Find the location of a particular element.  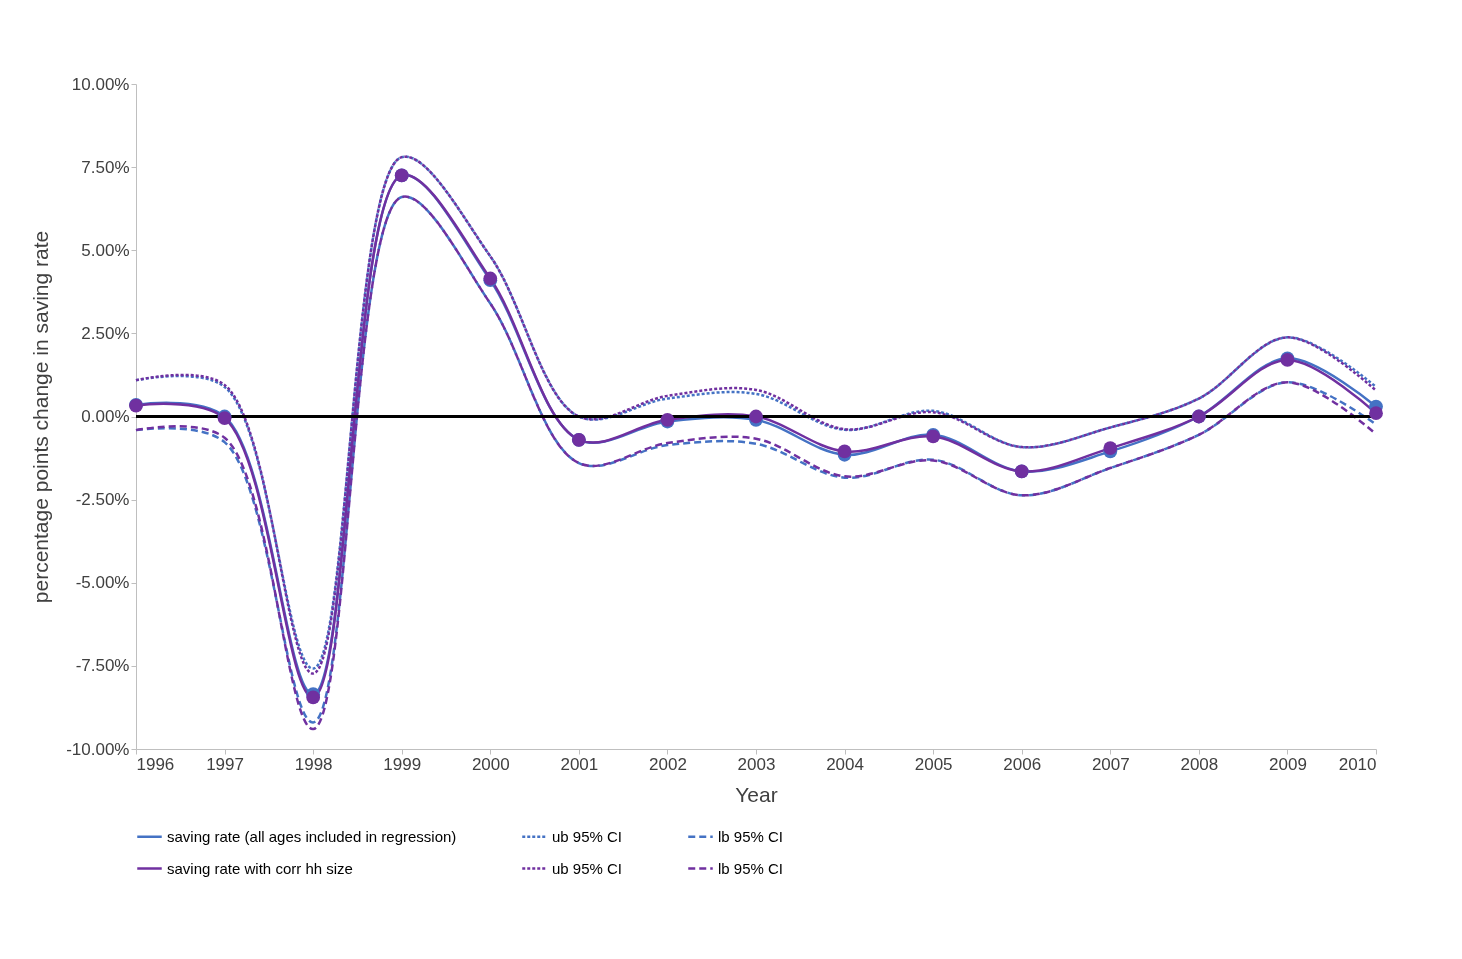

x-tick-label: 2008 is located at coordinates (1199, 764).